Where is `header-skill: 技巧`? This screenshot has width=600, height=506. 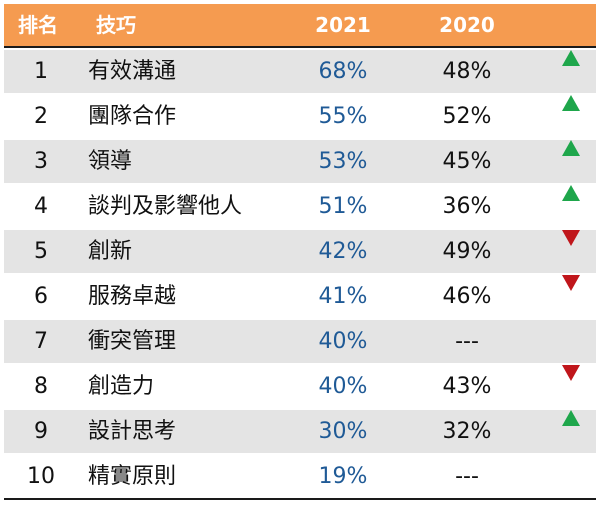 header-skill: 技巧 is located at coordinates (116, 25).